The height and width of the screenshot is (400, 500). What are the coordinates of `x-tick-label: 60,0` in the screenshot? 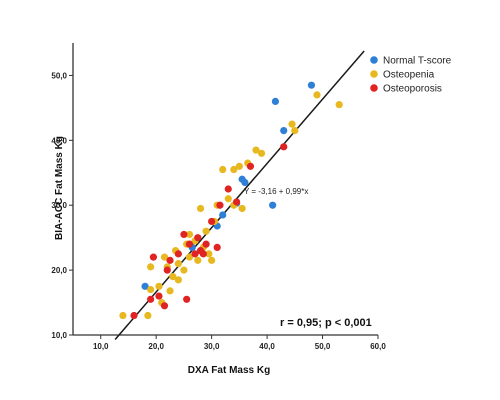 It's located at (378, 346).